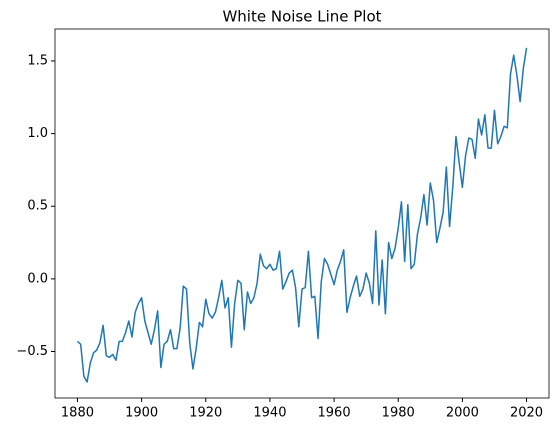  Describe the element at coordinates (37, 60) in the screenshot. I see `y-tick-label: 1.5` at that location.